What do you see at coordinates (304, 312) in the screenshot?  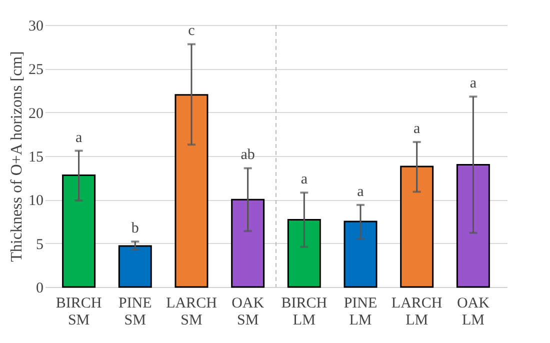 I see `x-tick-label: BIRCH LM` at bounding box center [304, 312].